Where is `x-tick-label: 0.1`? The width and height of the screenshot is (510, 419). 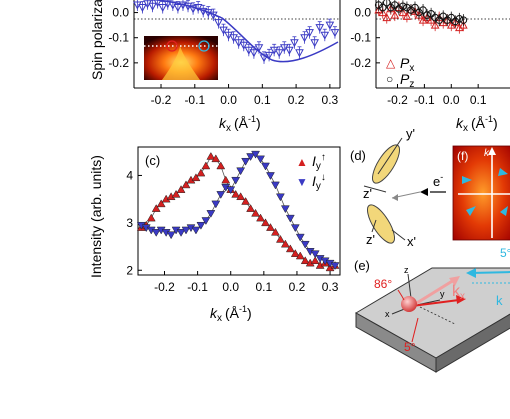
x-tick-label: 0.1 is located at coordinates (478, 100).